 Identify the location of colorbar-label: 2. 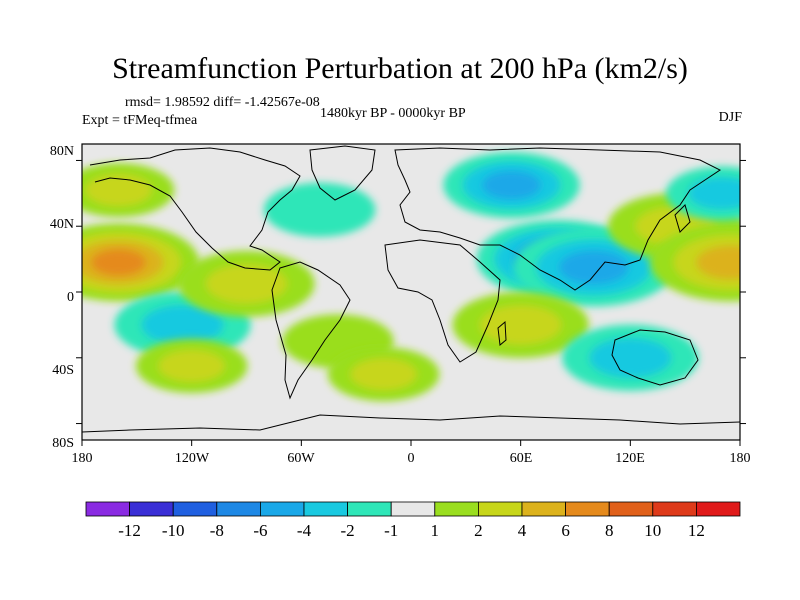
(478, 530).